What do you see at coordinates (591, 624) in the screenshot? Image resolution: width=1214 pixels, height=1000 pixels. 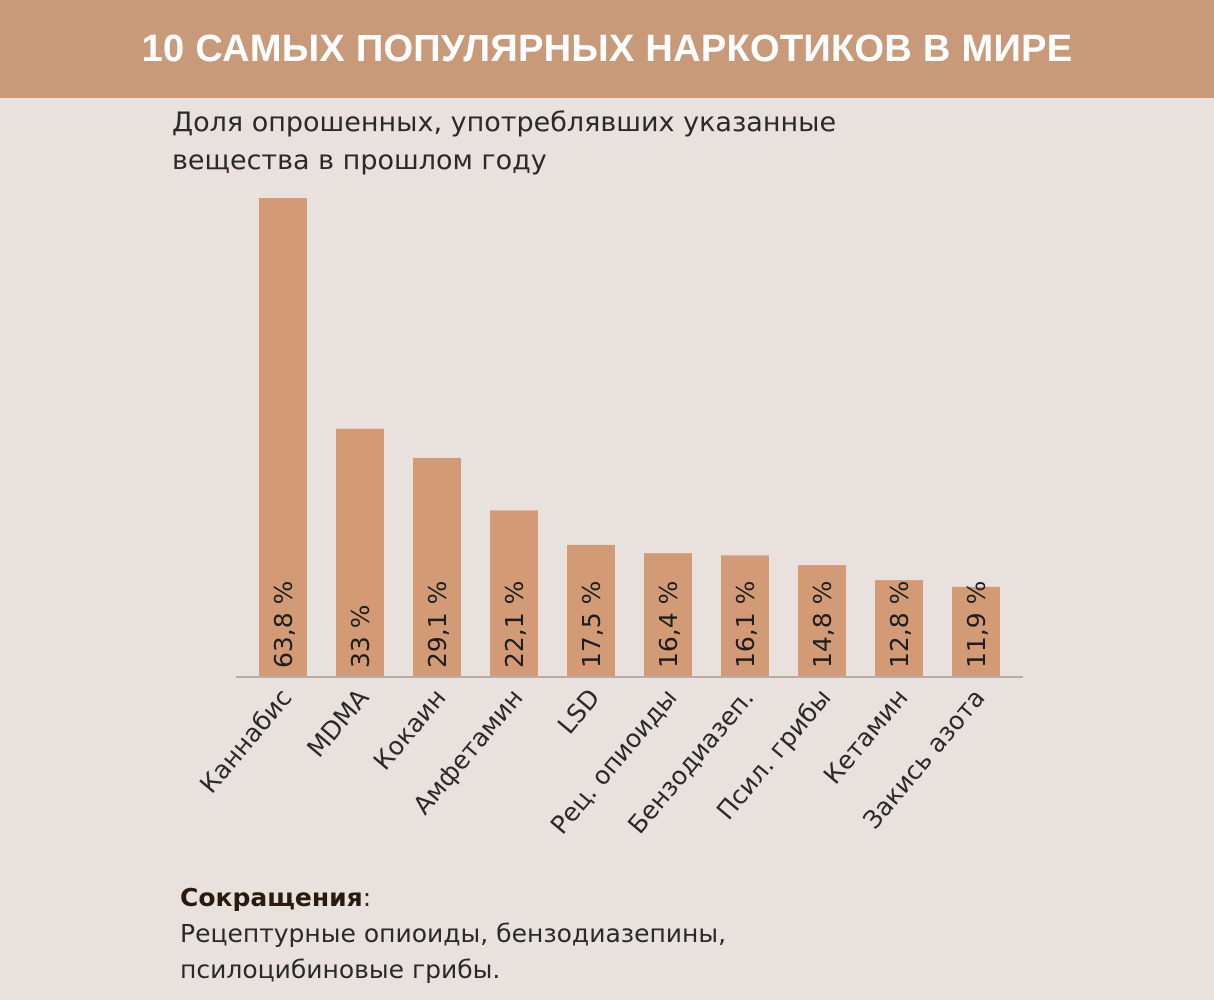 I see `data-label: 17,5 %` at bounding box center [591, 624].